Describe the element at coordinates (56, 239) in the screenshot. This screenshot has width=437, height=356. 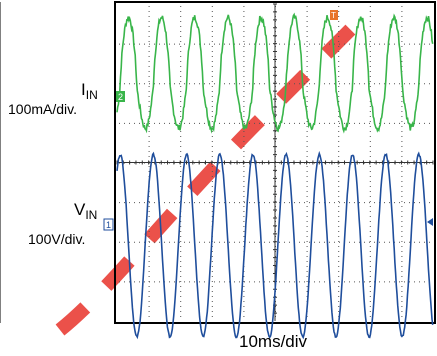
I see `voltage-scale: 100V/div.` at that location.